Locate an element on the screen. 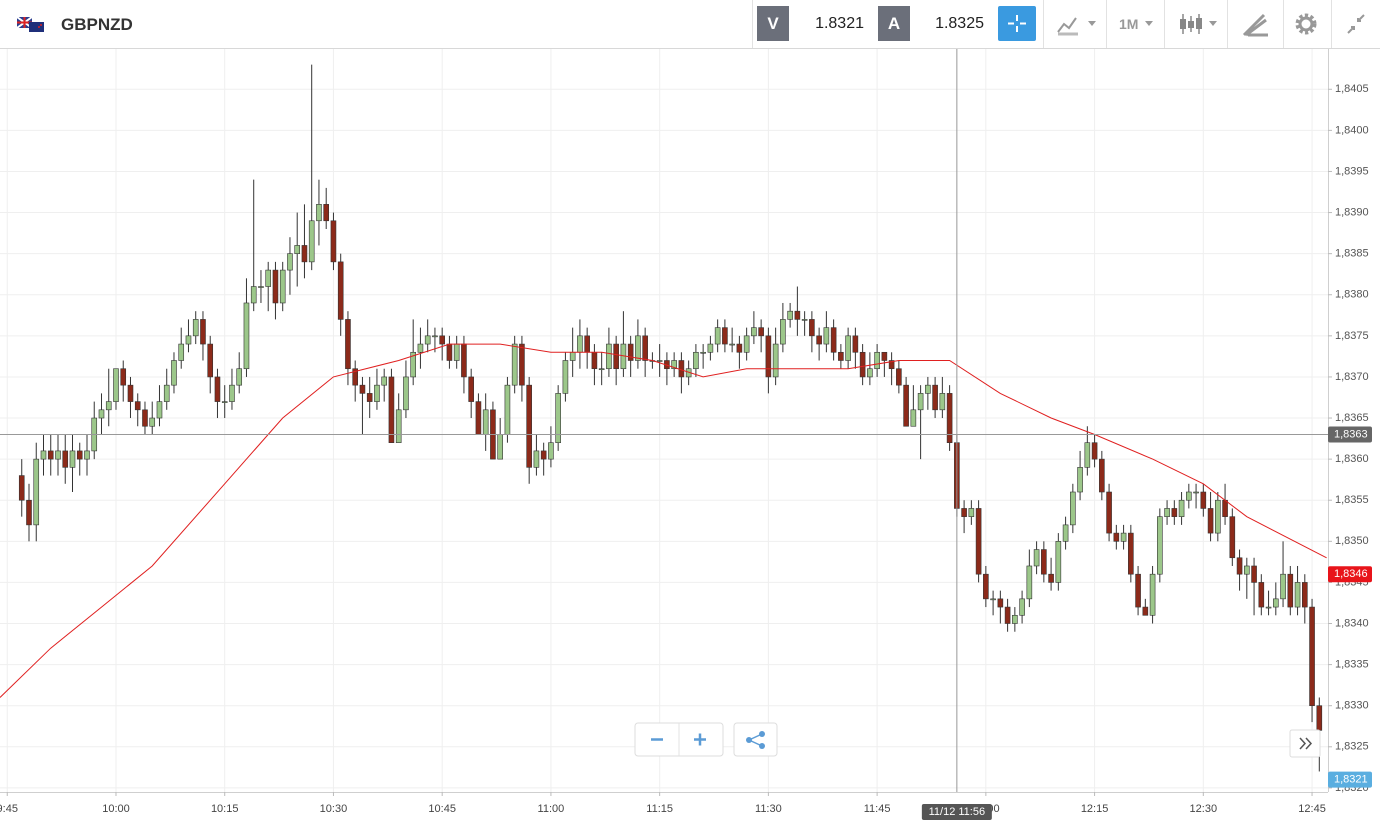 This screenshot has width=1380, height=827. crosshair-button is located at coordinates (1017, 23).